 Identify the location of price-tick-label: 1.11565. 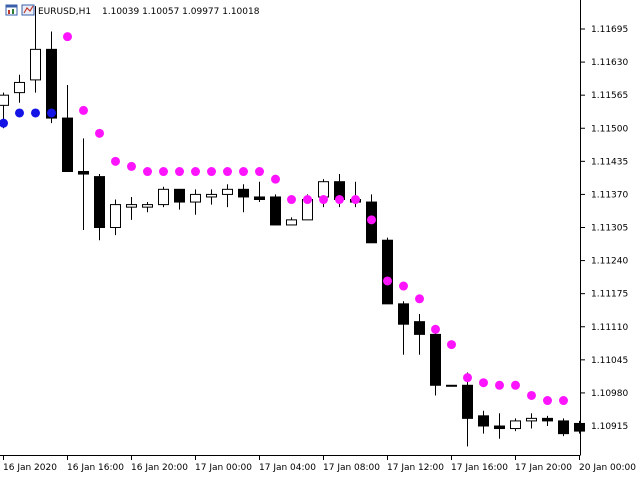
(609, 96).